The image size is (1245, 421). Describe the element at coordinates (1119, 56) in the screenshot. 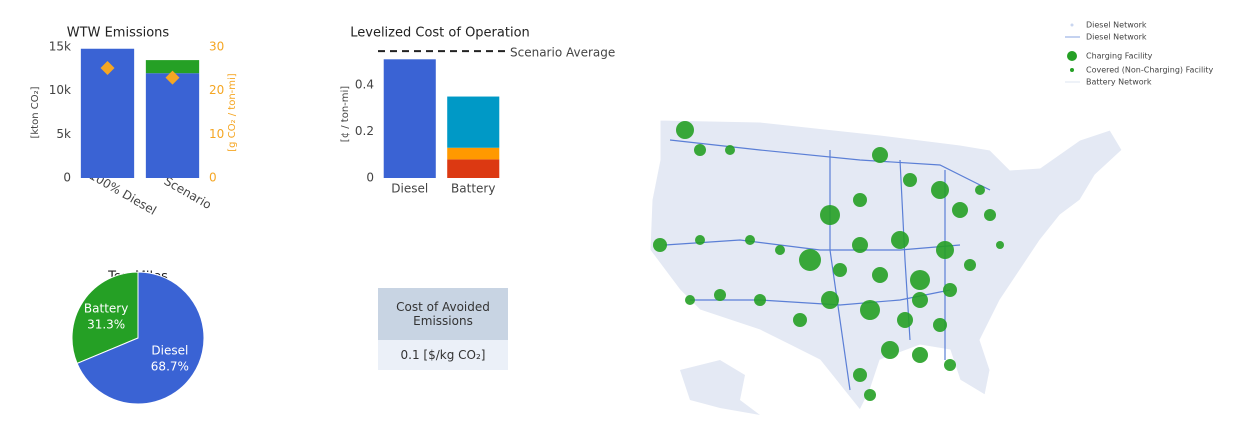

I see `legend-label: Charging Facility` at that location.